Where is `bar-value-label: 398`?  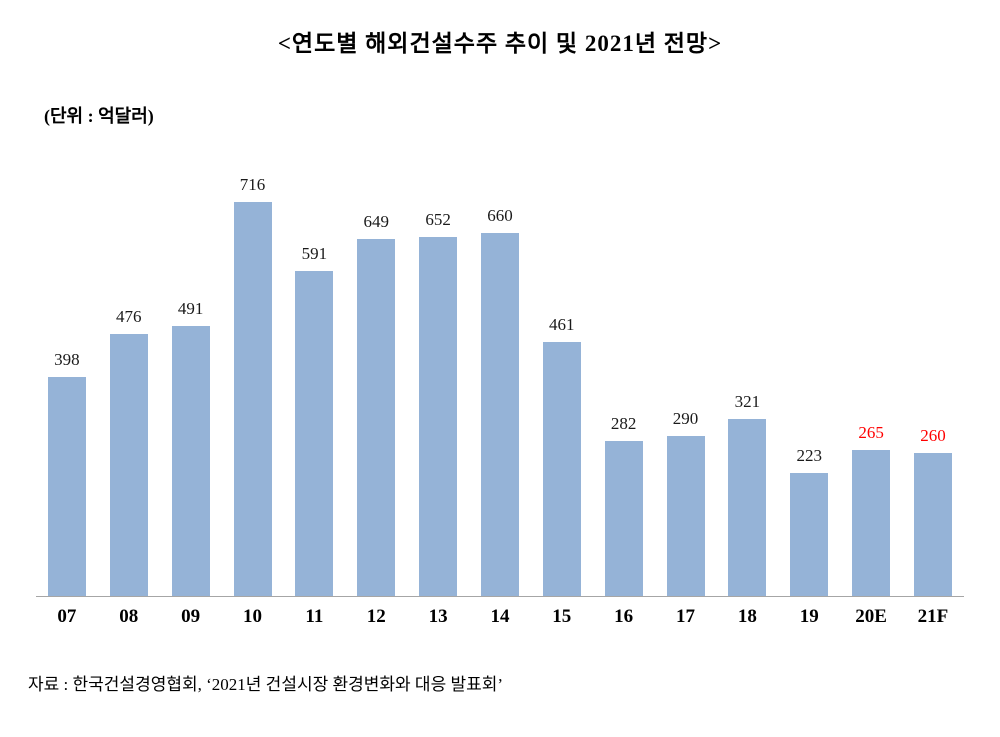 bar-value-label: 398 is located at coordinates (67, 359).